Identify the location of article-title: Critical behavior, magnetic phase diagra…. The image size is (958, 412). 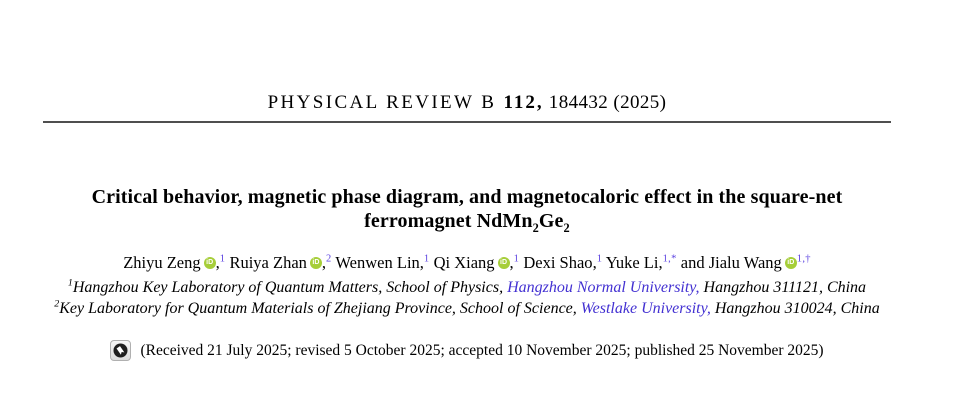
(467, 210).